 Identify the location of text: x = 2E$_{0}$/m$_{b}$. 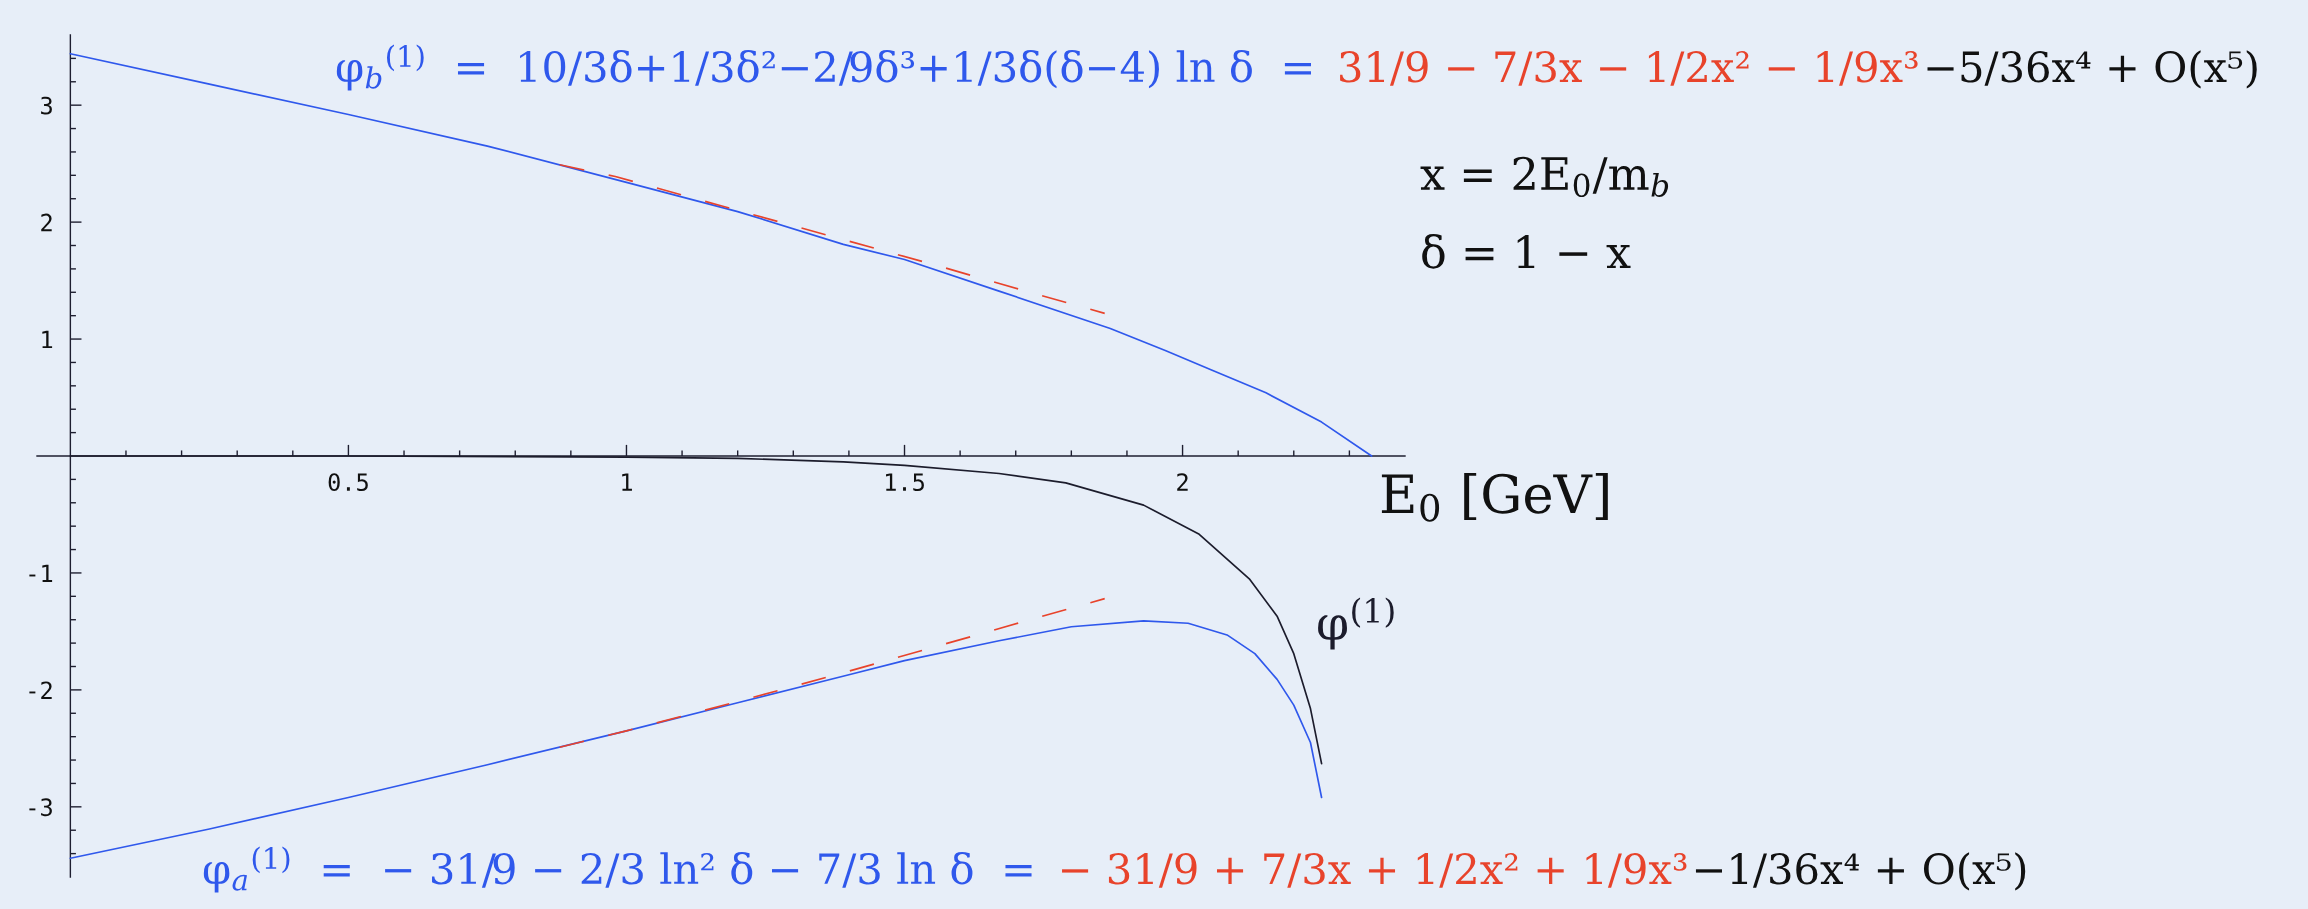
(1544, 177).